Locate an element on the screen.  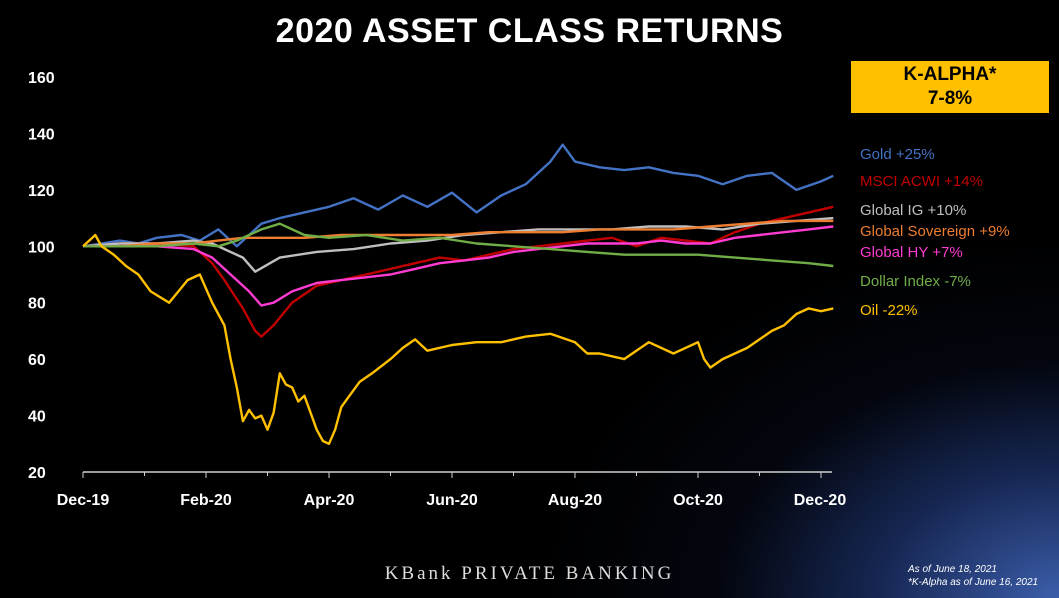
y-tick-label: 80 is located at coordinates (37, 304).